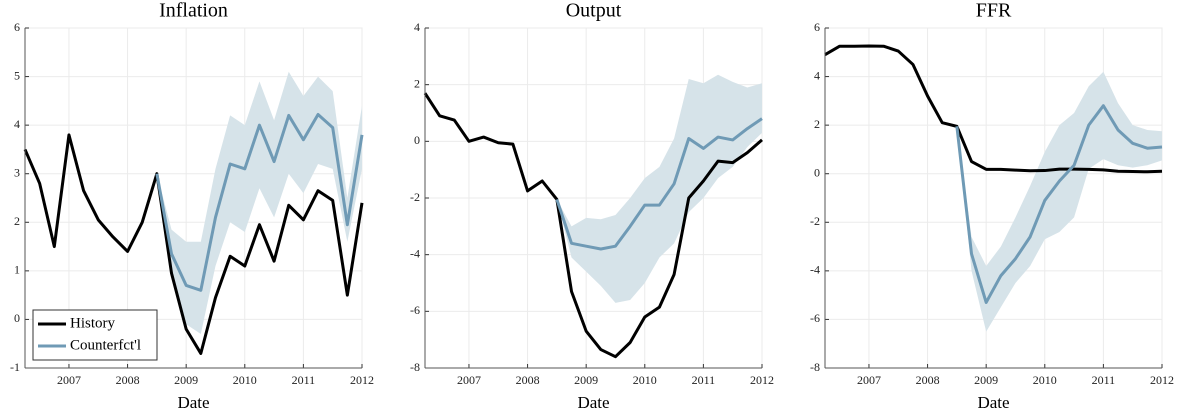  What do you see at coordinates (594, 11) in the screenshot?
I see `chart-title: Output` at bounding box center [594, 11].